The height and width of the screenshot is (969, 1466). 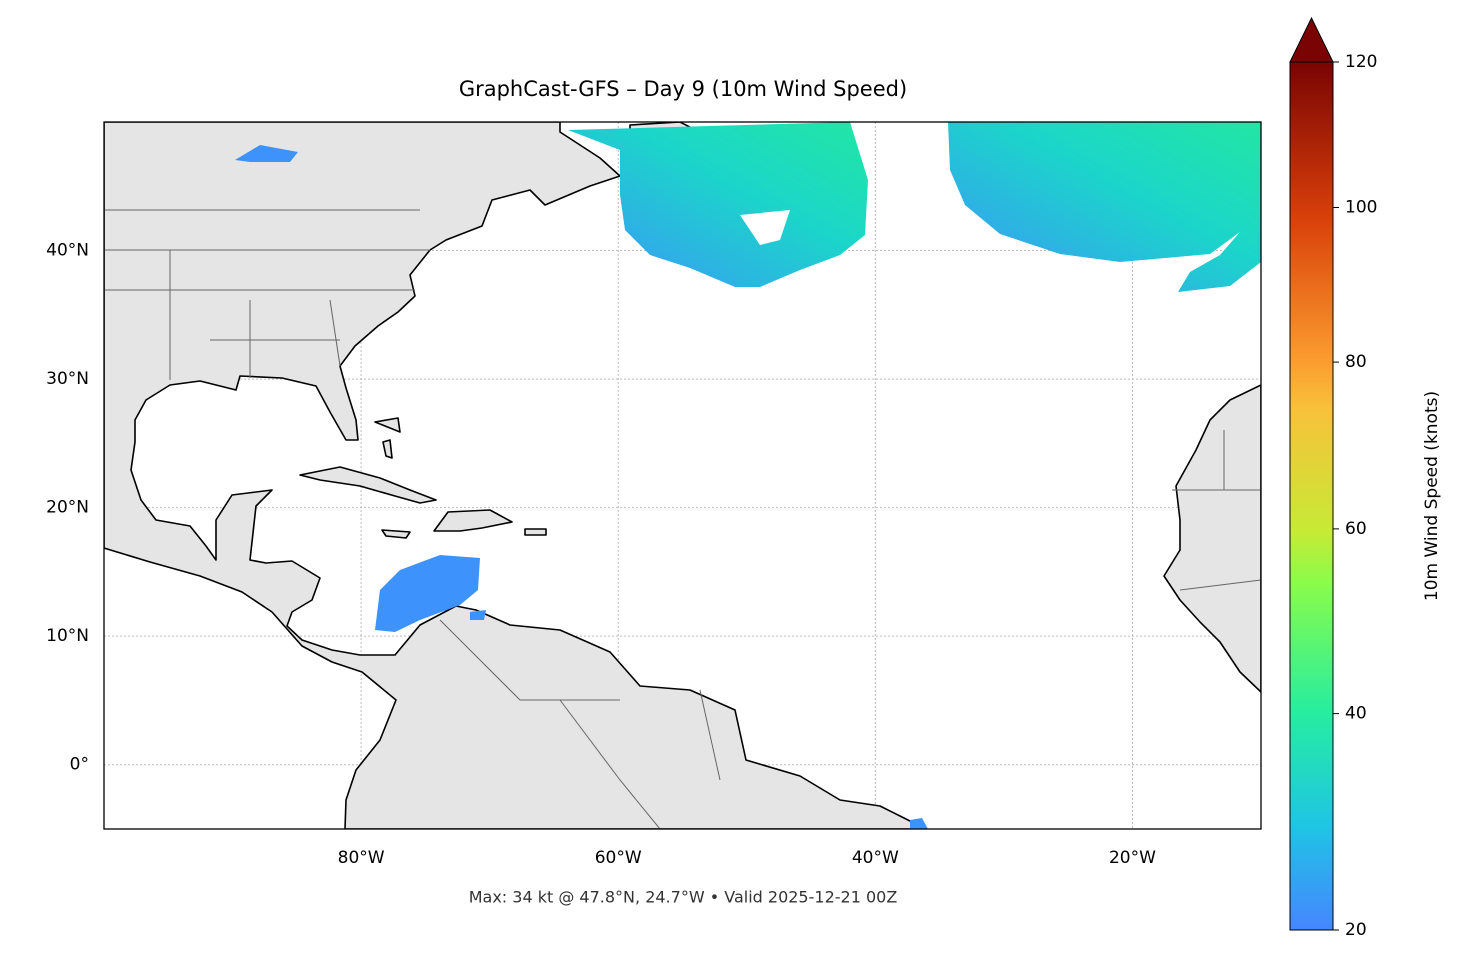 What do you see at coordinates (1361, 208) in the screenshot?
I see `colorbar-tick-label: 100` at bounding box center [1361, 208].